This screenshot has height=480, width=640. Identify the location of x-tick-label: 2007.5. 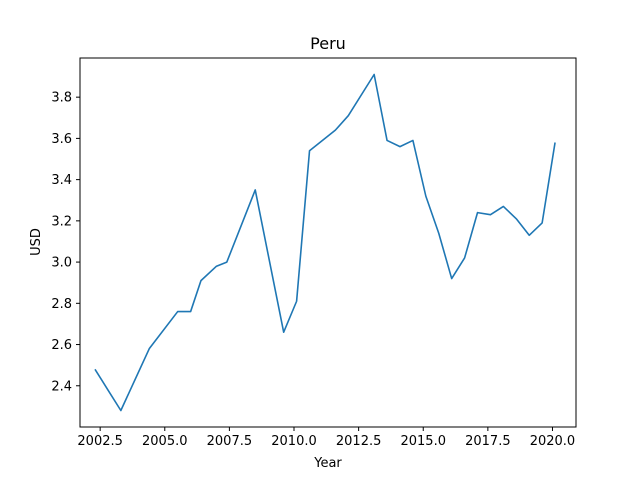
(230, 441).